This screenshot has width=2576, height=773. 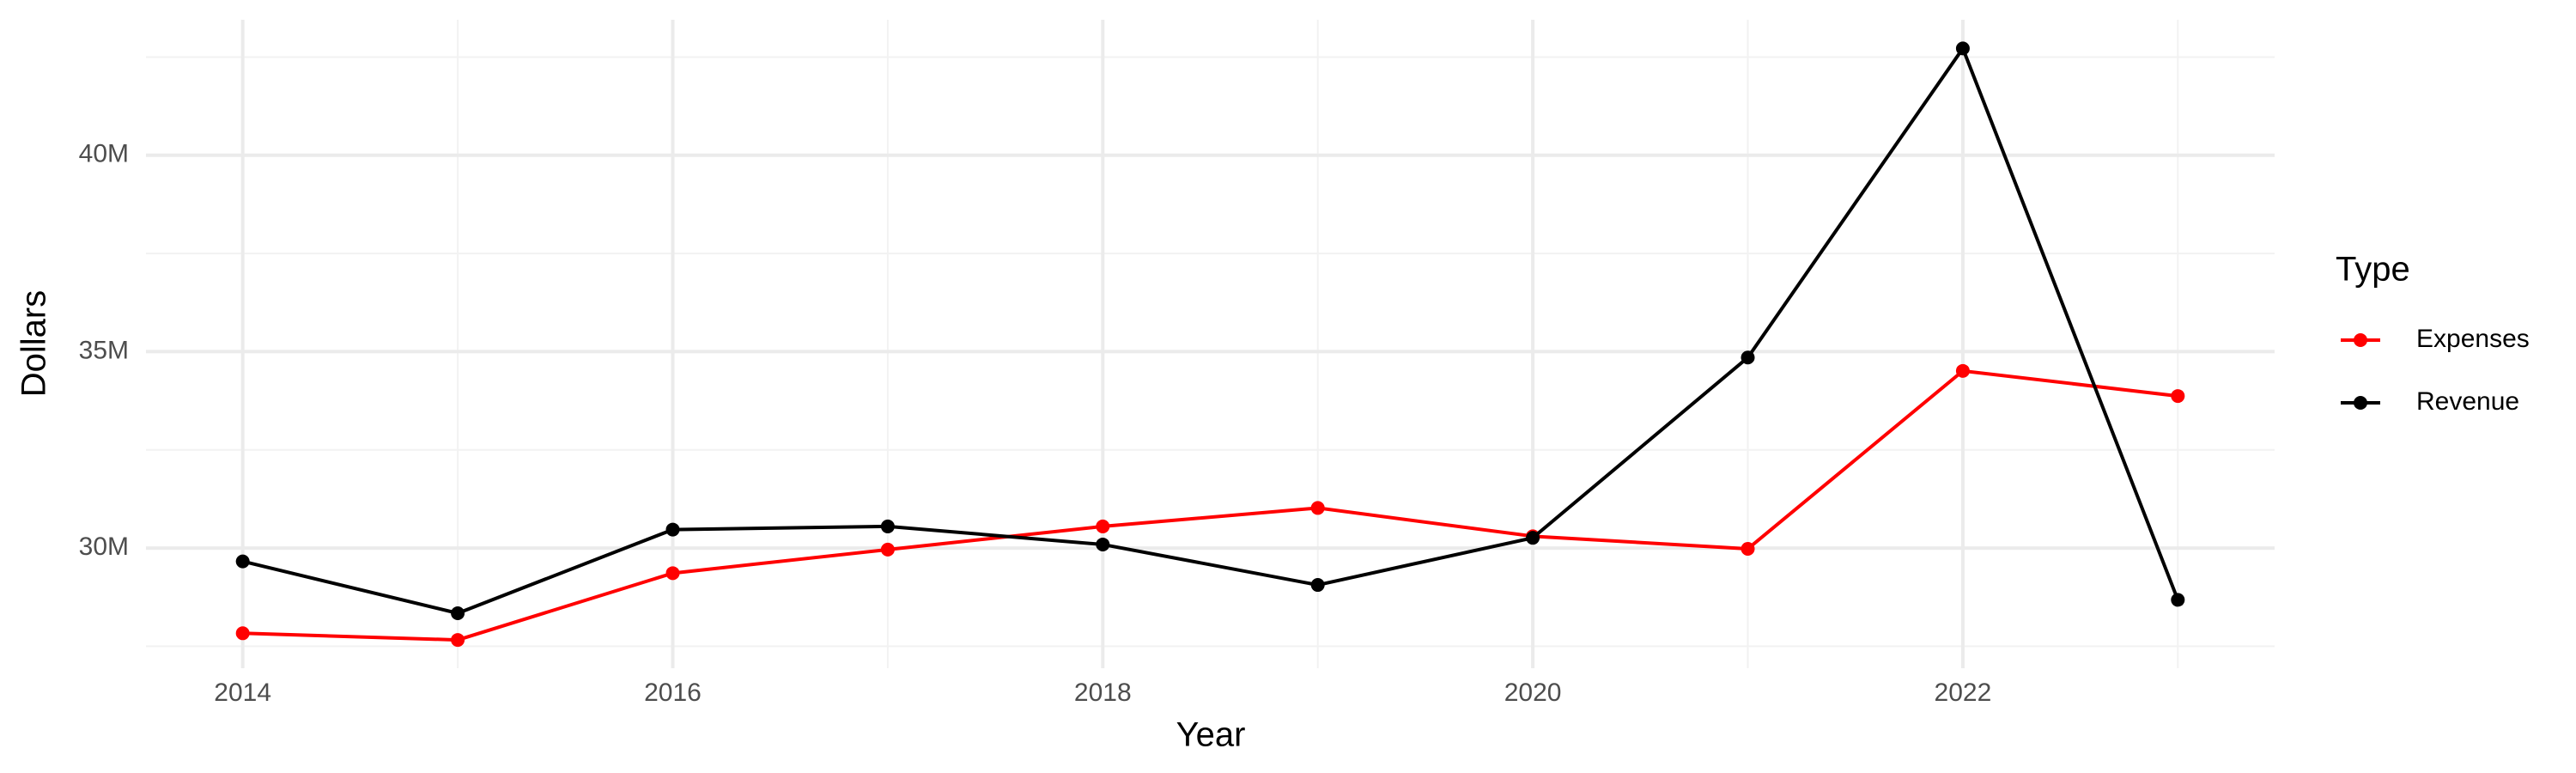 I want to click on x-tick-label: 2022, so click(x=1963, y=693).